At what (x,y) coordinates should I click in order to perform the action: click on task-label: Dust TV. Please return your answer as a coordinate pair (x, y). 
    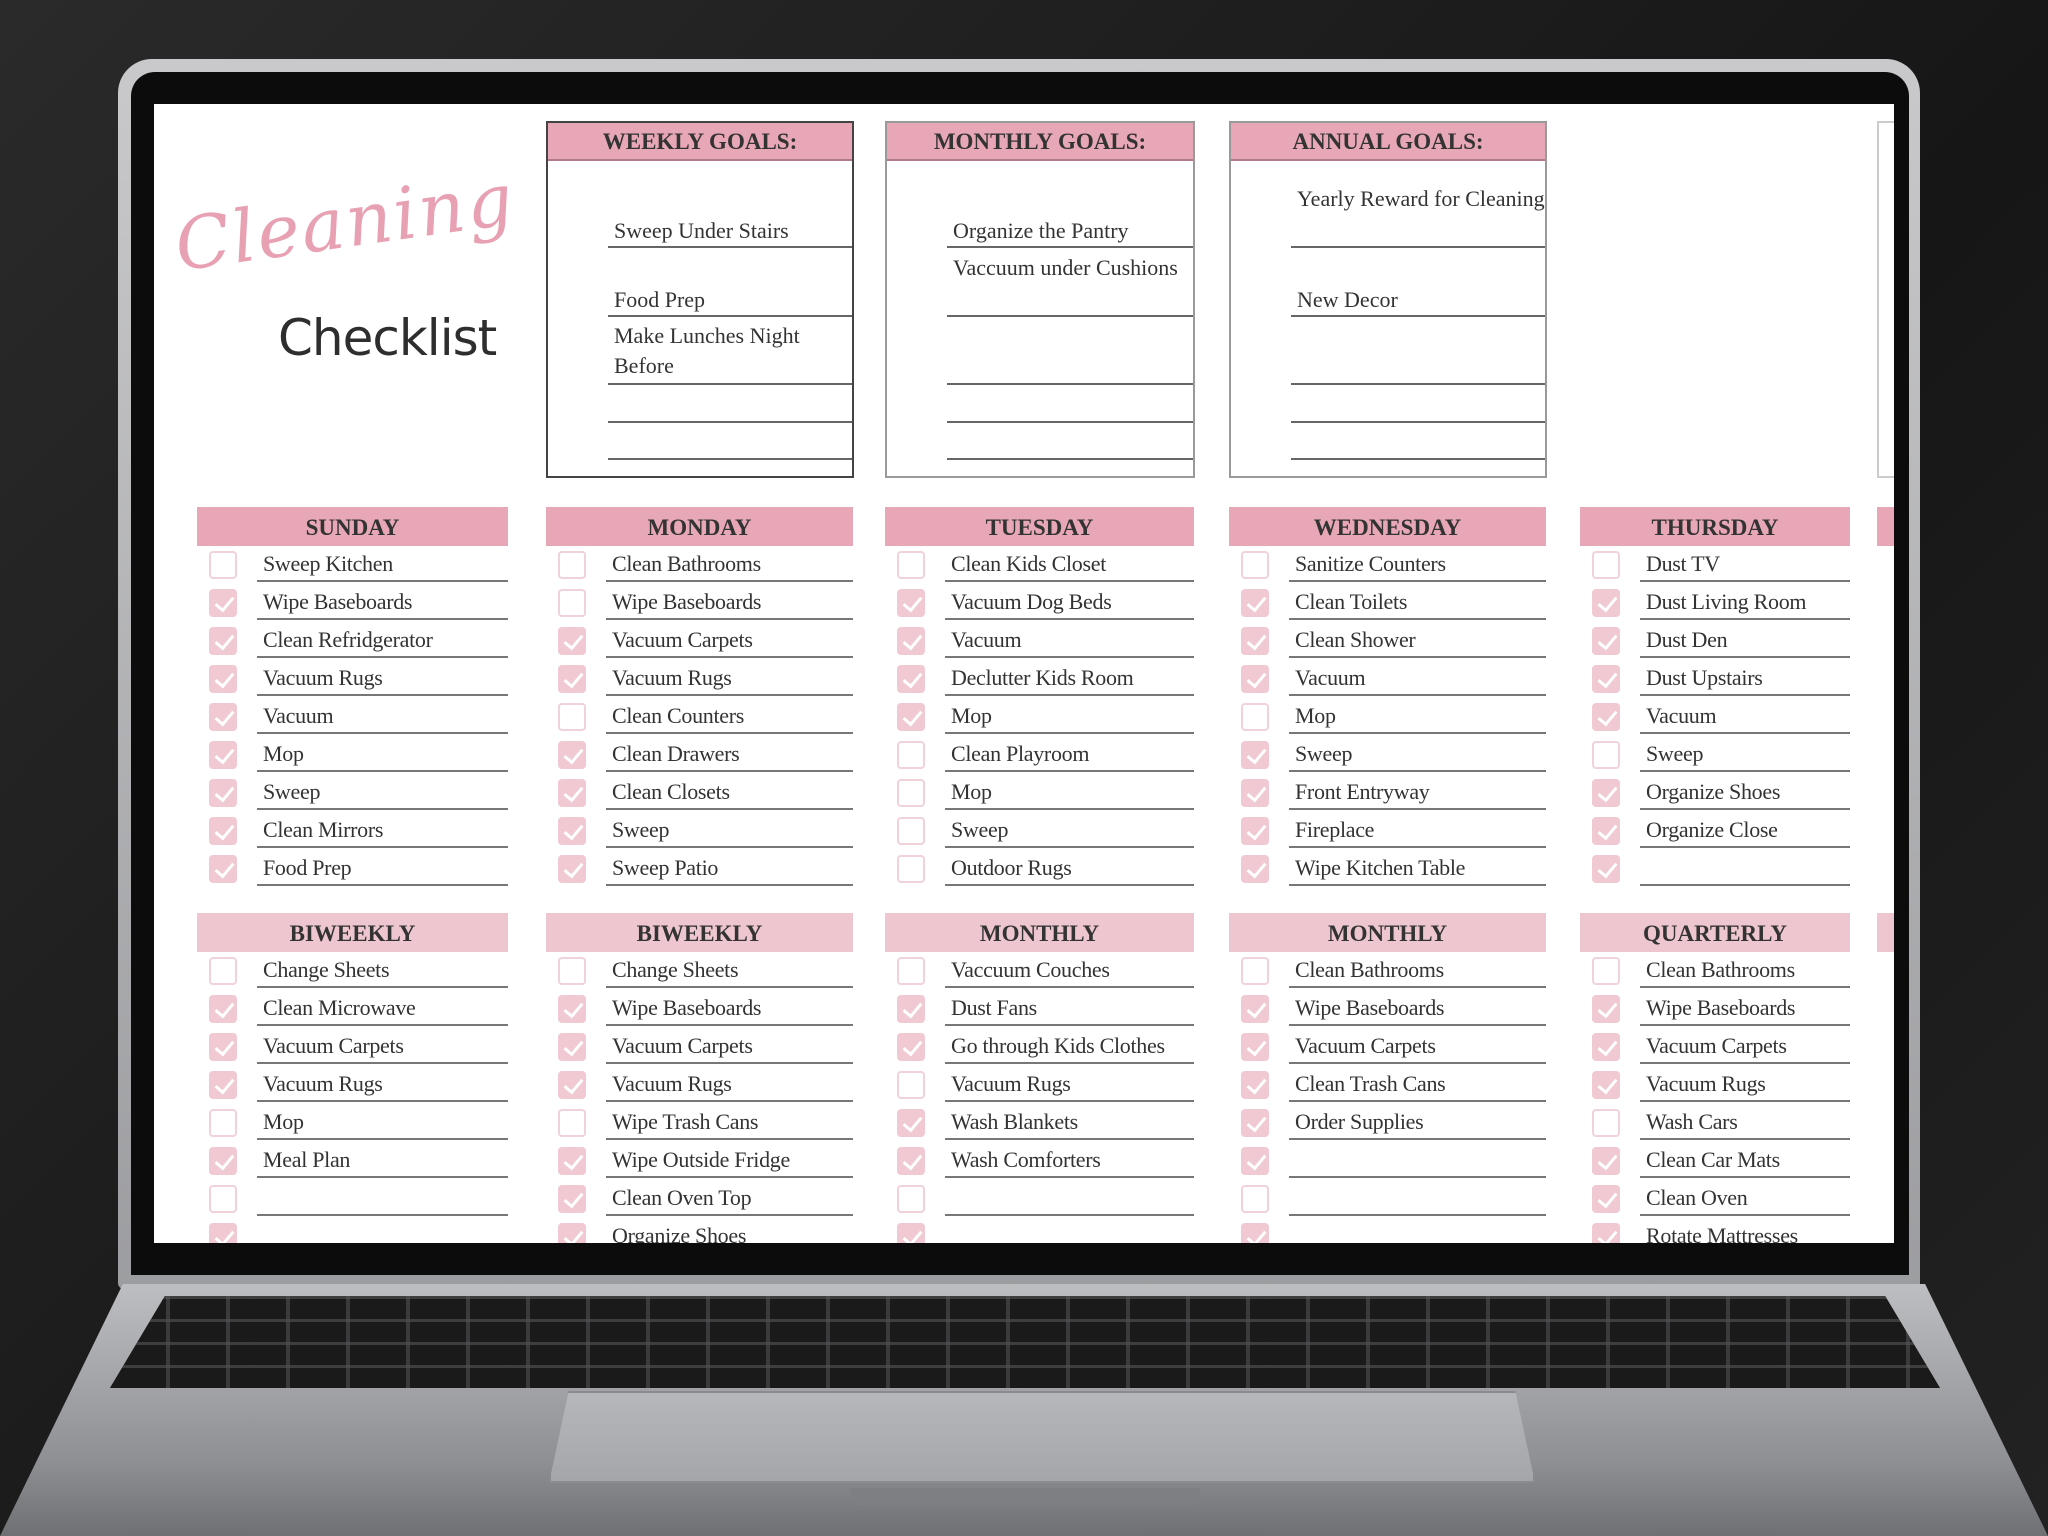
    Looking at the image, I should click on (1745, 564).